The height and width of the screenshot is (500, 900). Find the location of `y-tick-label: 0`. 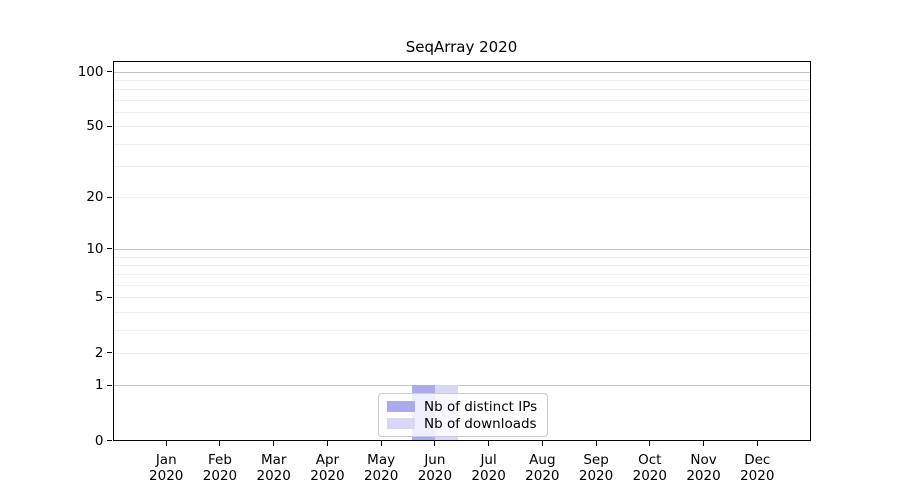

y-tick-label: 0 is located at coordinates (99, 440).